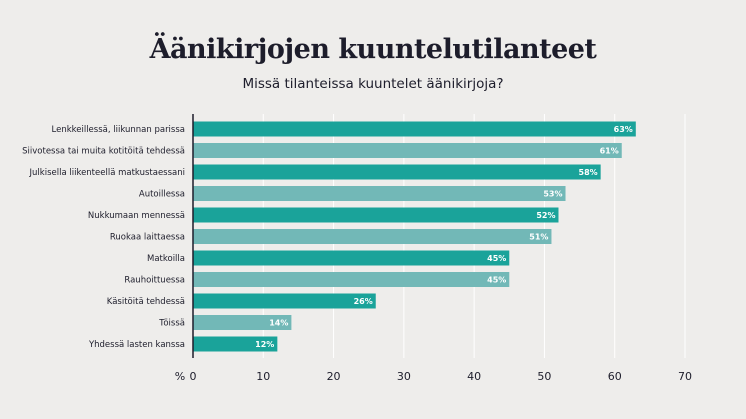 This screenshot has width=746, height=419. What do you see at coordinates (404, 376) in the screenshot?
I see `x-tick-label: 30` at bounding box center [404, 376].